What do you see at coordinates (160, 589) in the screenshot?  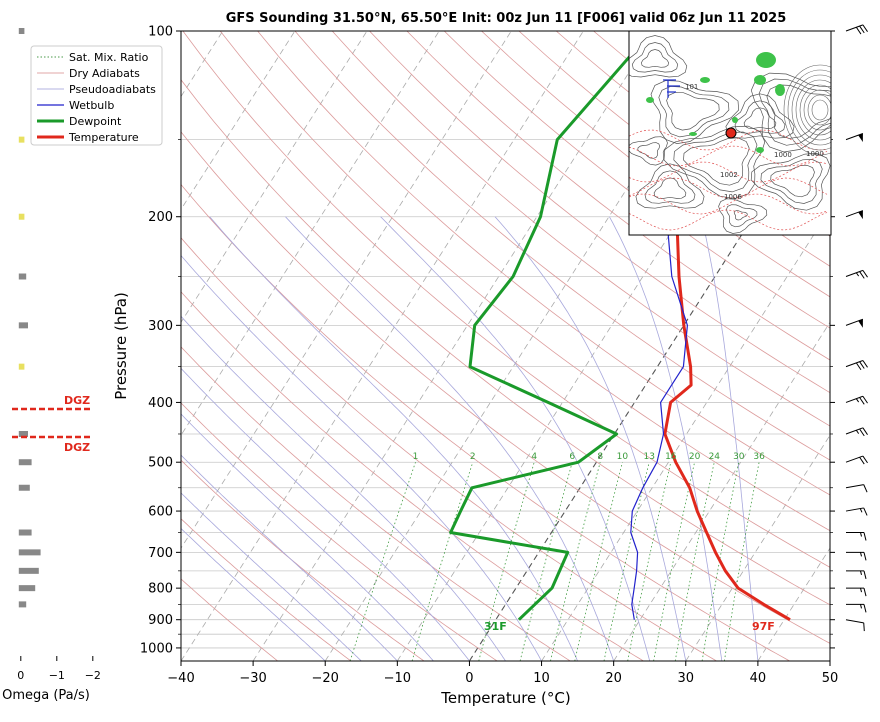 I see `y-tick-label: 800` at bounding box center [160, 589].